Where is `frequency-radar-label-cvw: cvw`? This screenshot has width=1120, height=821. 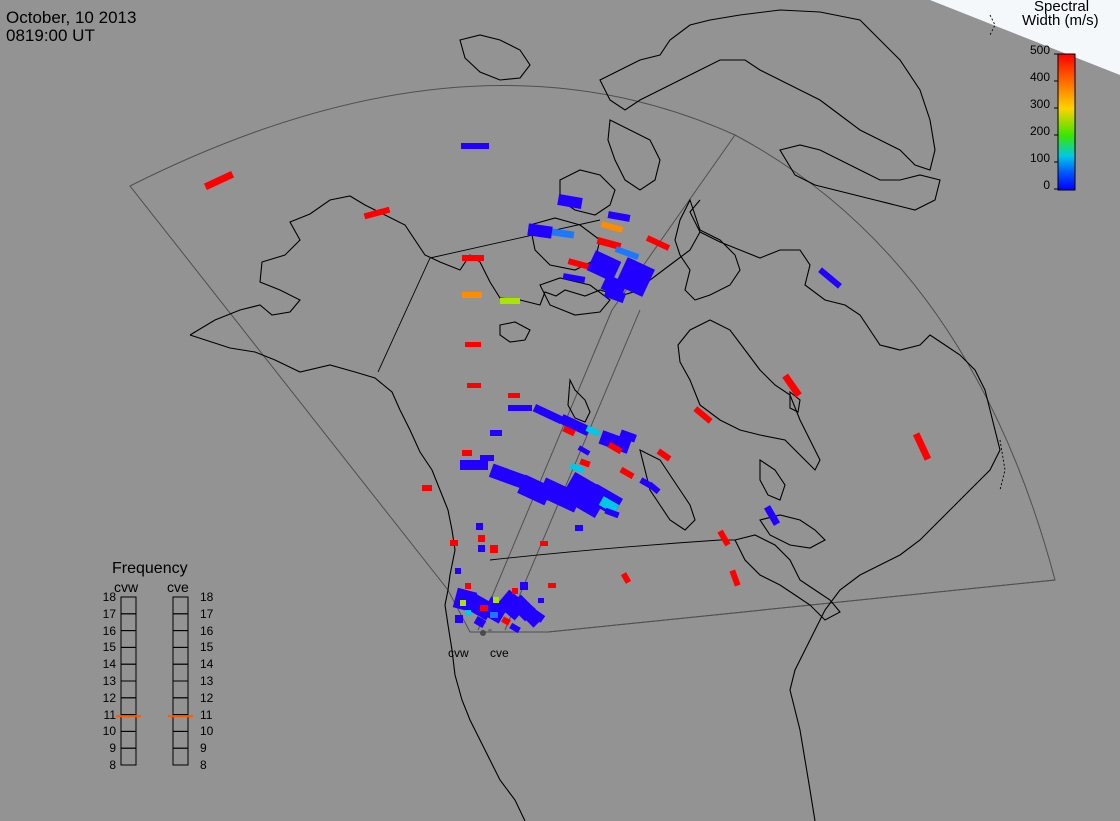 frequency-radar-label-cvw: cvw is located at coordinates (126, 587).